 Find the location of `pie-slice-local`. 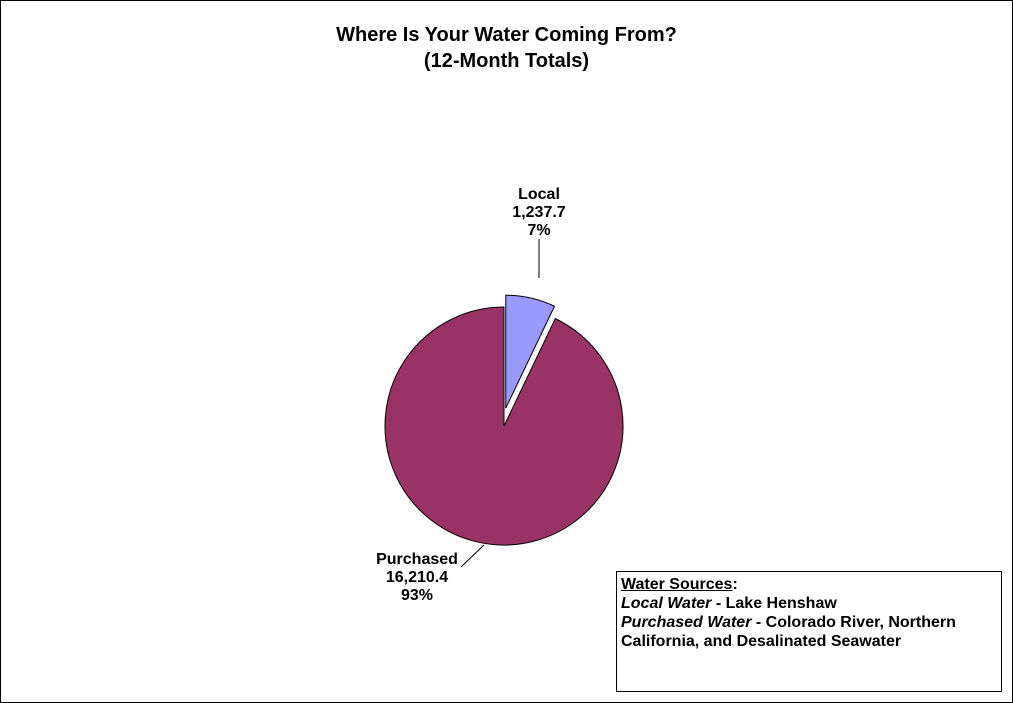

pie-slice-local is located at coordinates (530, 351).